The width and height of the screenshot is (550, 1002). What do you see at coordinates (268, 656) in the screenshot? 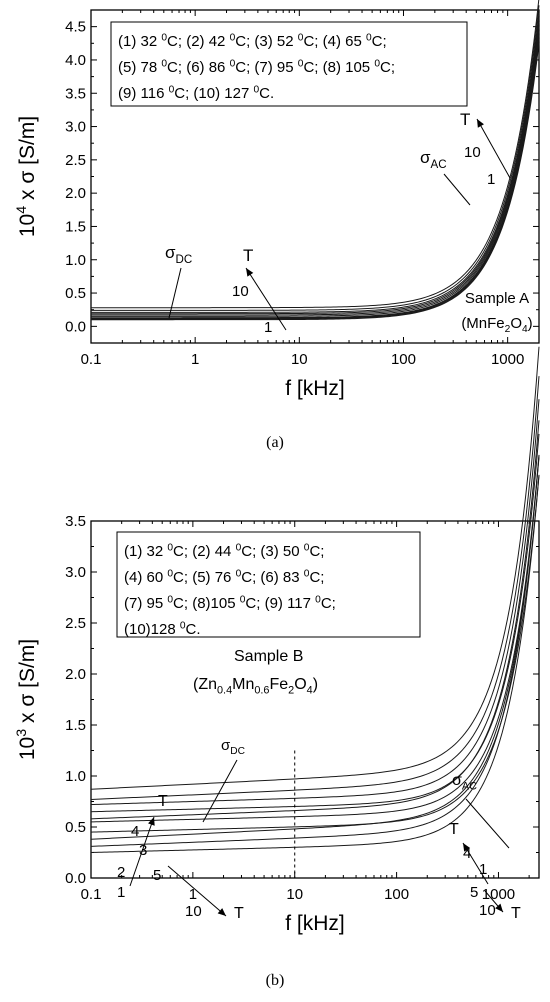
I see `sample-label: Sample B` at bounding box center [268, 656].